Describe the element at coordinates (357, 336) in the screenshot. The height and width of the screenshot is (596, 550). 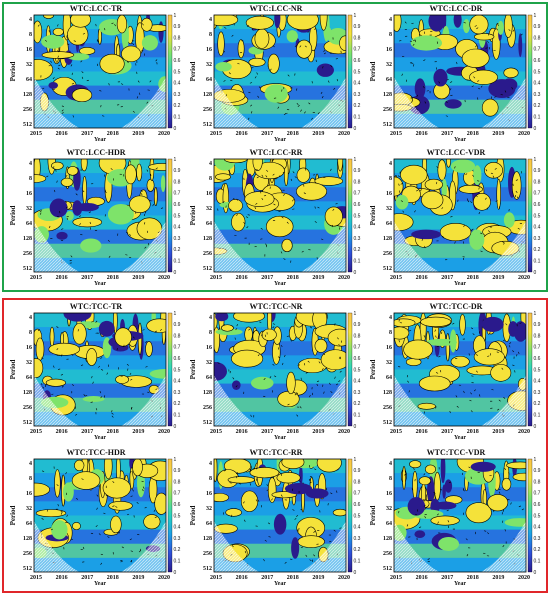
I see `colorbar-tick-label: 0.8` at that location.